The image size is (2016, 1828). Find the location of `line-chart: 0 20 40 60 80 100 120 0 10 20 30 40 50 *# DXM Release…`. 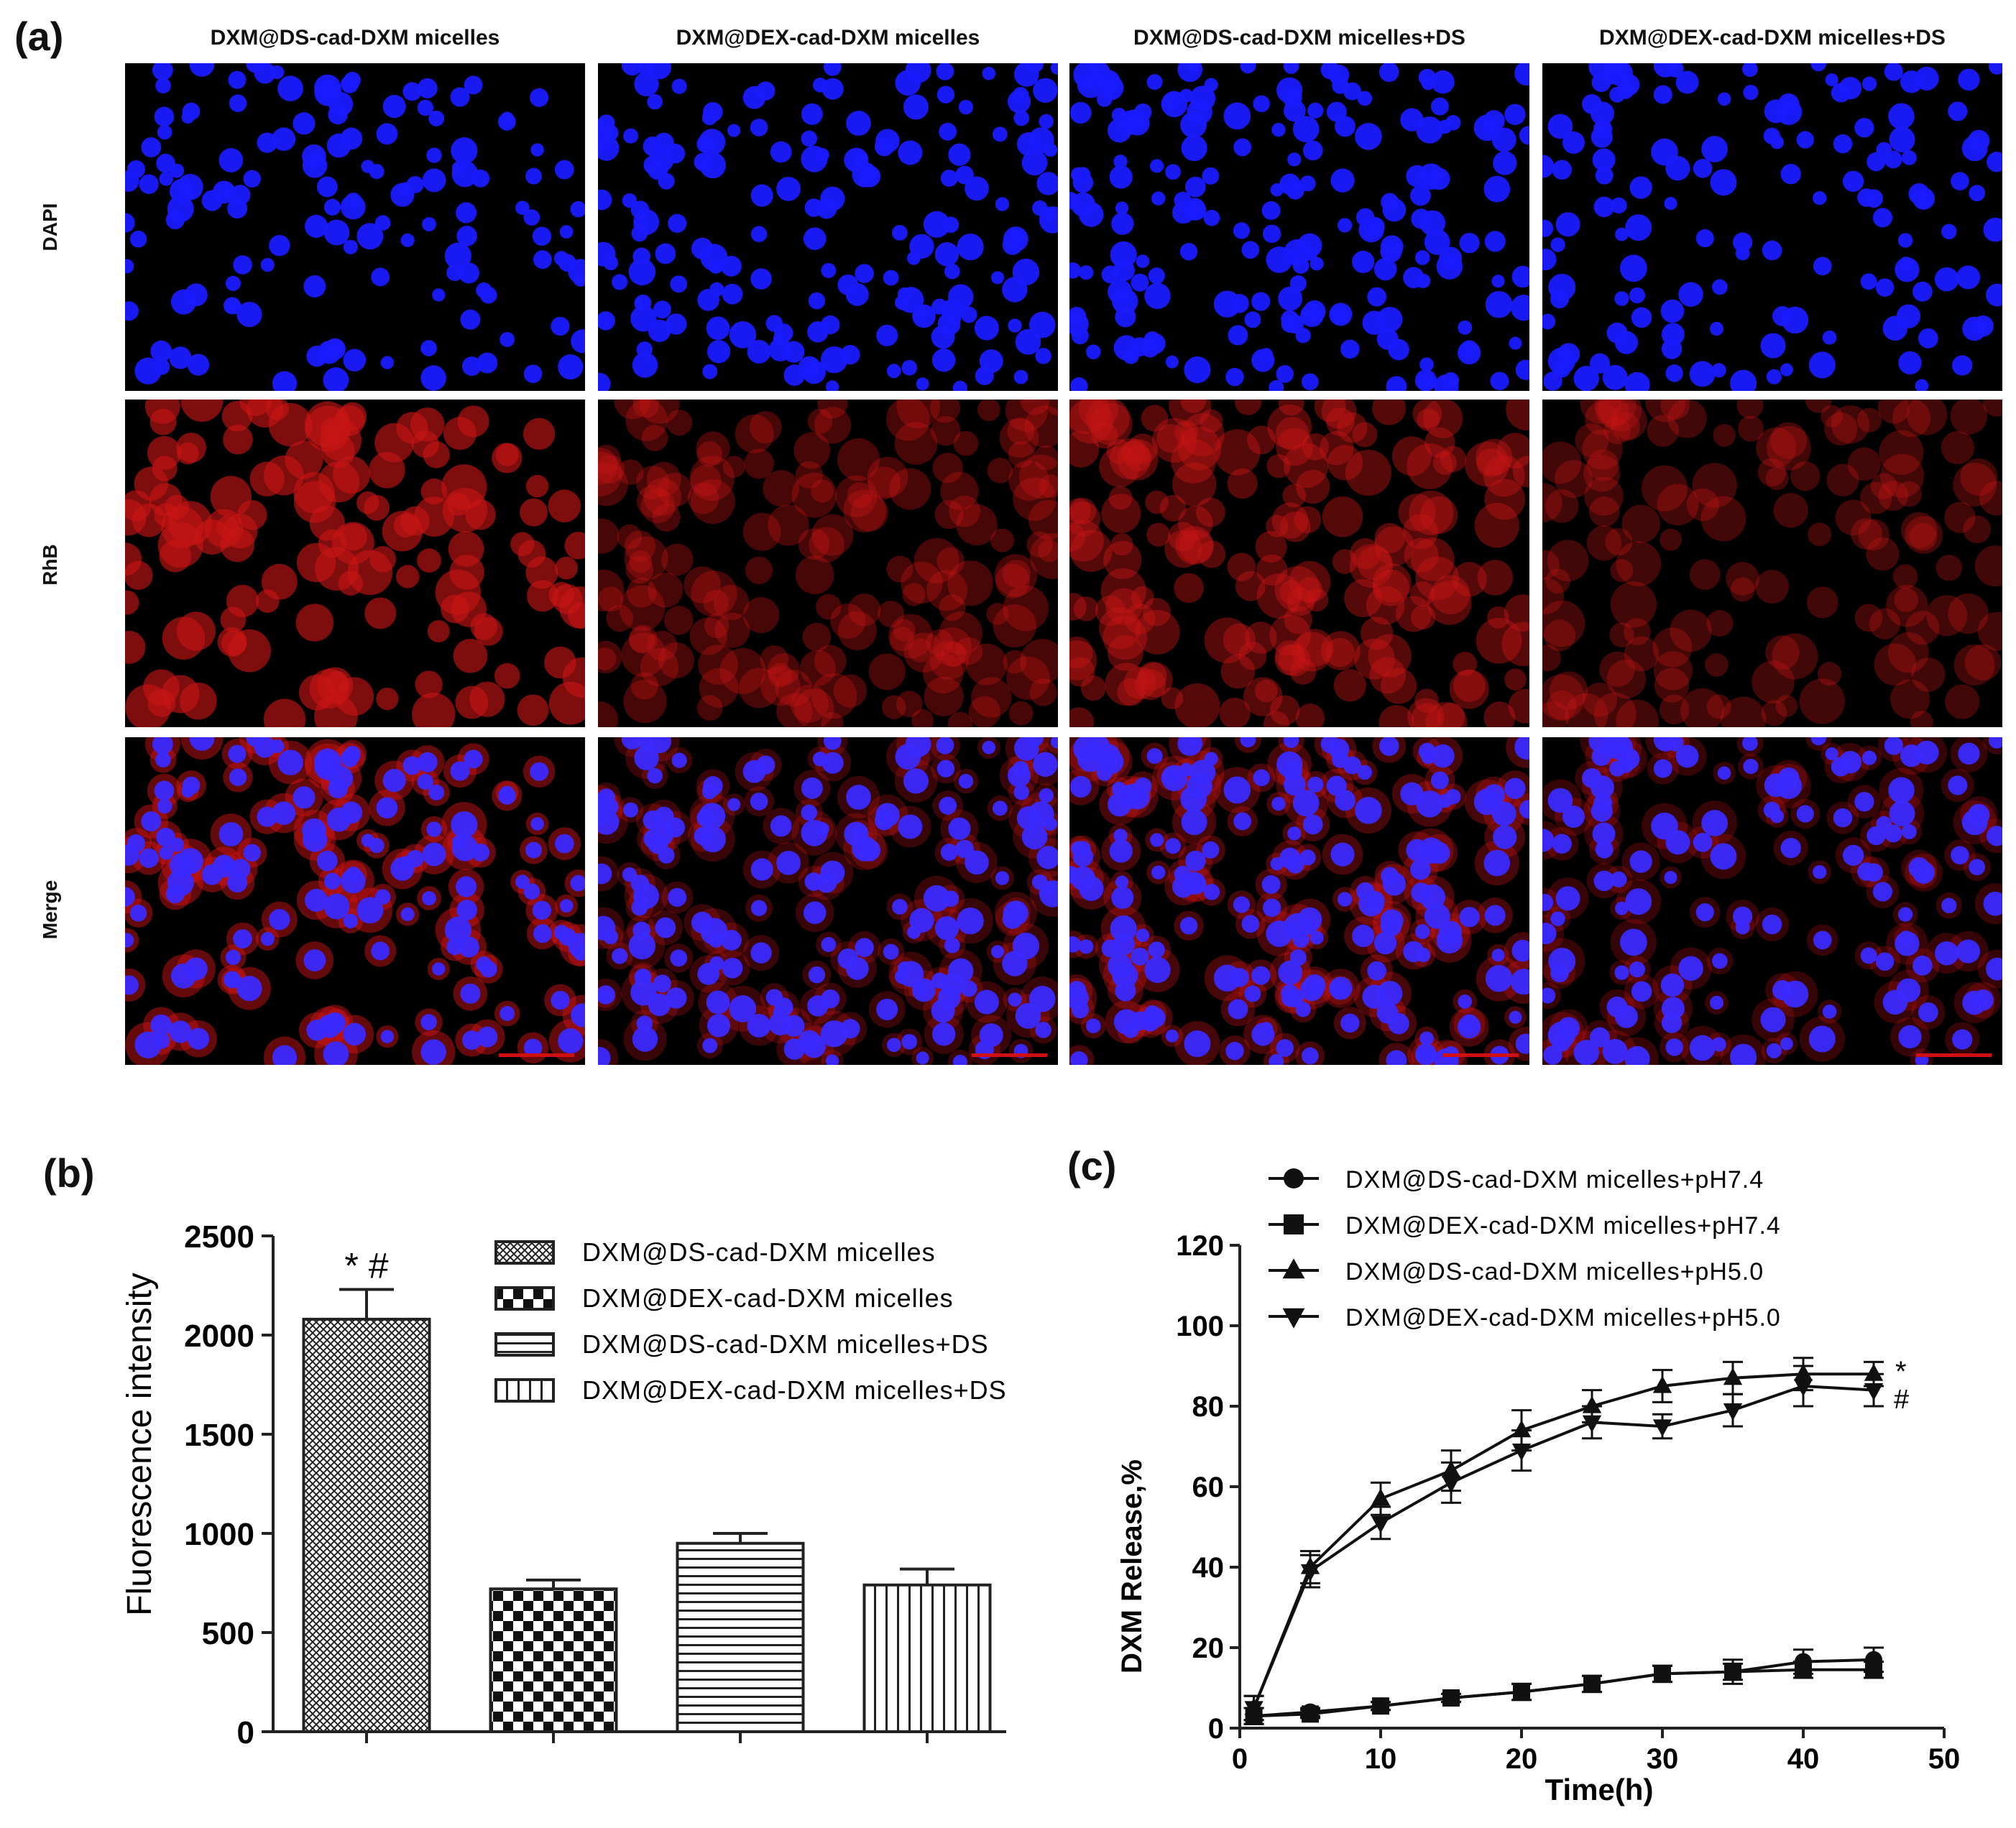

line-chart: 0 20 40 60 80 100 120 0 10 20 30 40 50 *# DXM Release… is located at coordinates (1539, 1486).